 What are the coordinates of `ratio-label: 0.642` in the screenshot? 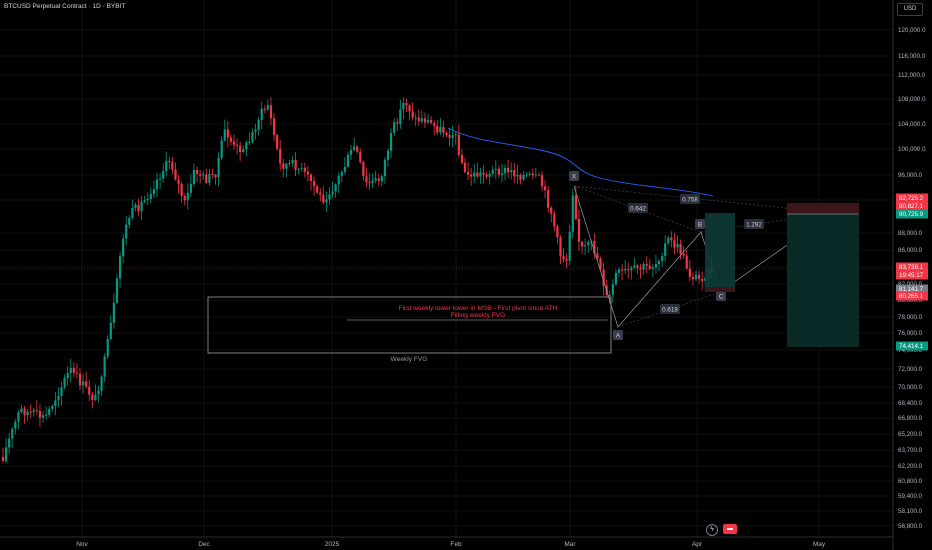 It's located at (638, 208).